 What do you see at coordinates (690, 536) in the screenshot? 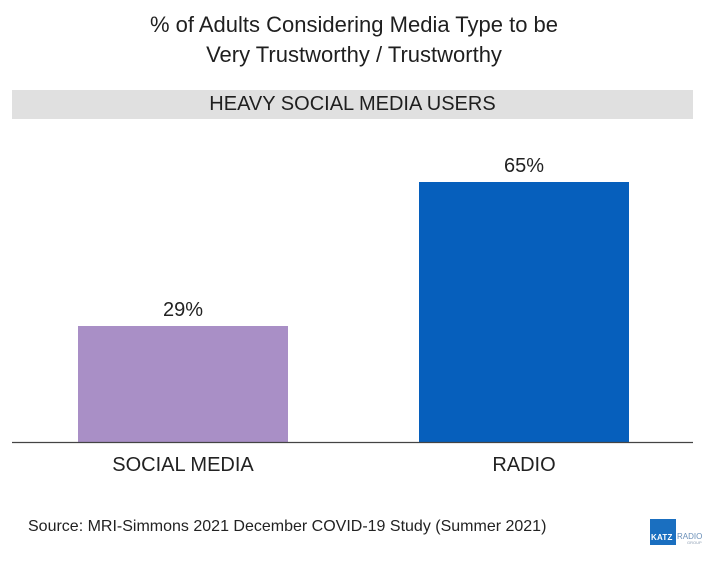
I see `logo-name-text: RADIO` at bounding box center [690, 536].